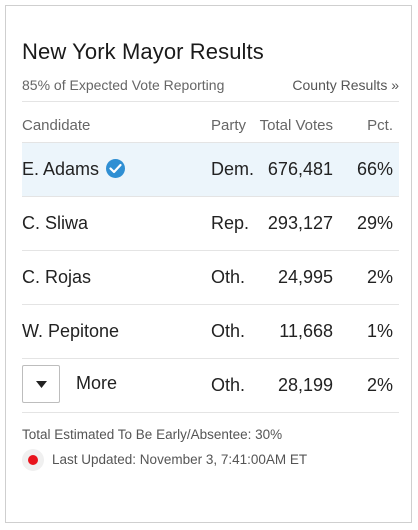  Describe the element at coordinates (116, 168) in the screenshot. I see `winner-check-icon` at that location.